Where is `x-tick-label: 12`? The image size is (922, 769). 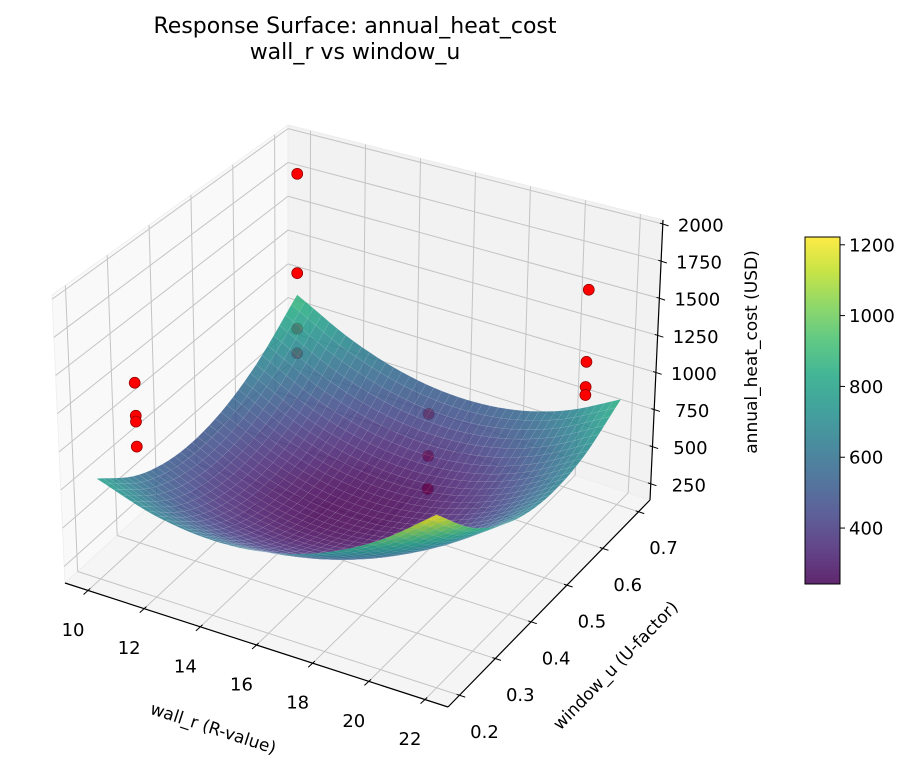 x-tick-label: 12 is located at coordinates (129, 648).